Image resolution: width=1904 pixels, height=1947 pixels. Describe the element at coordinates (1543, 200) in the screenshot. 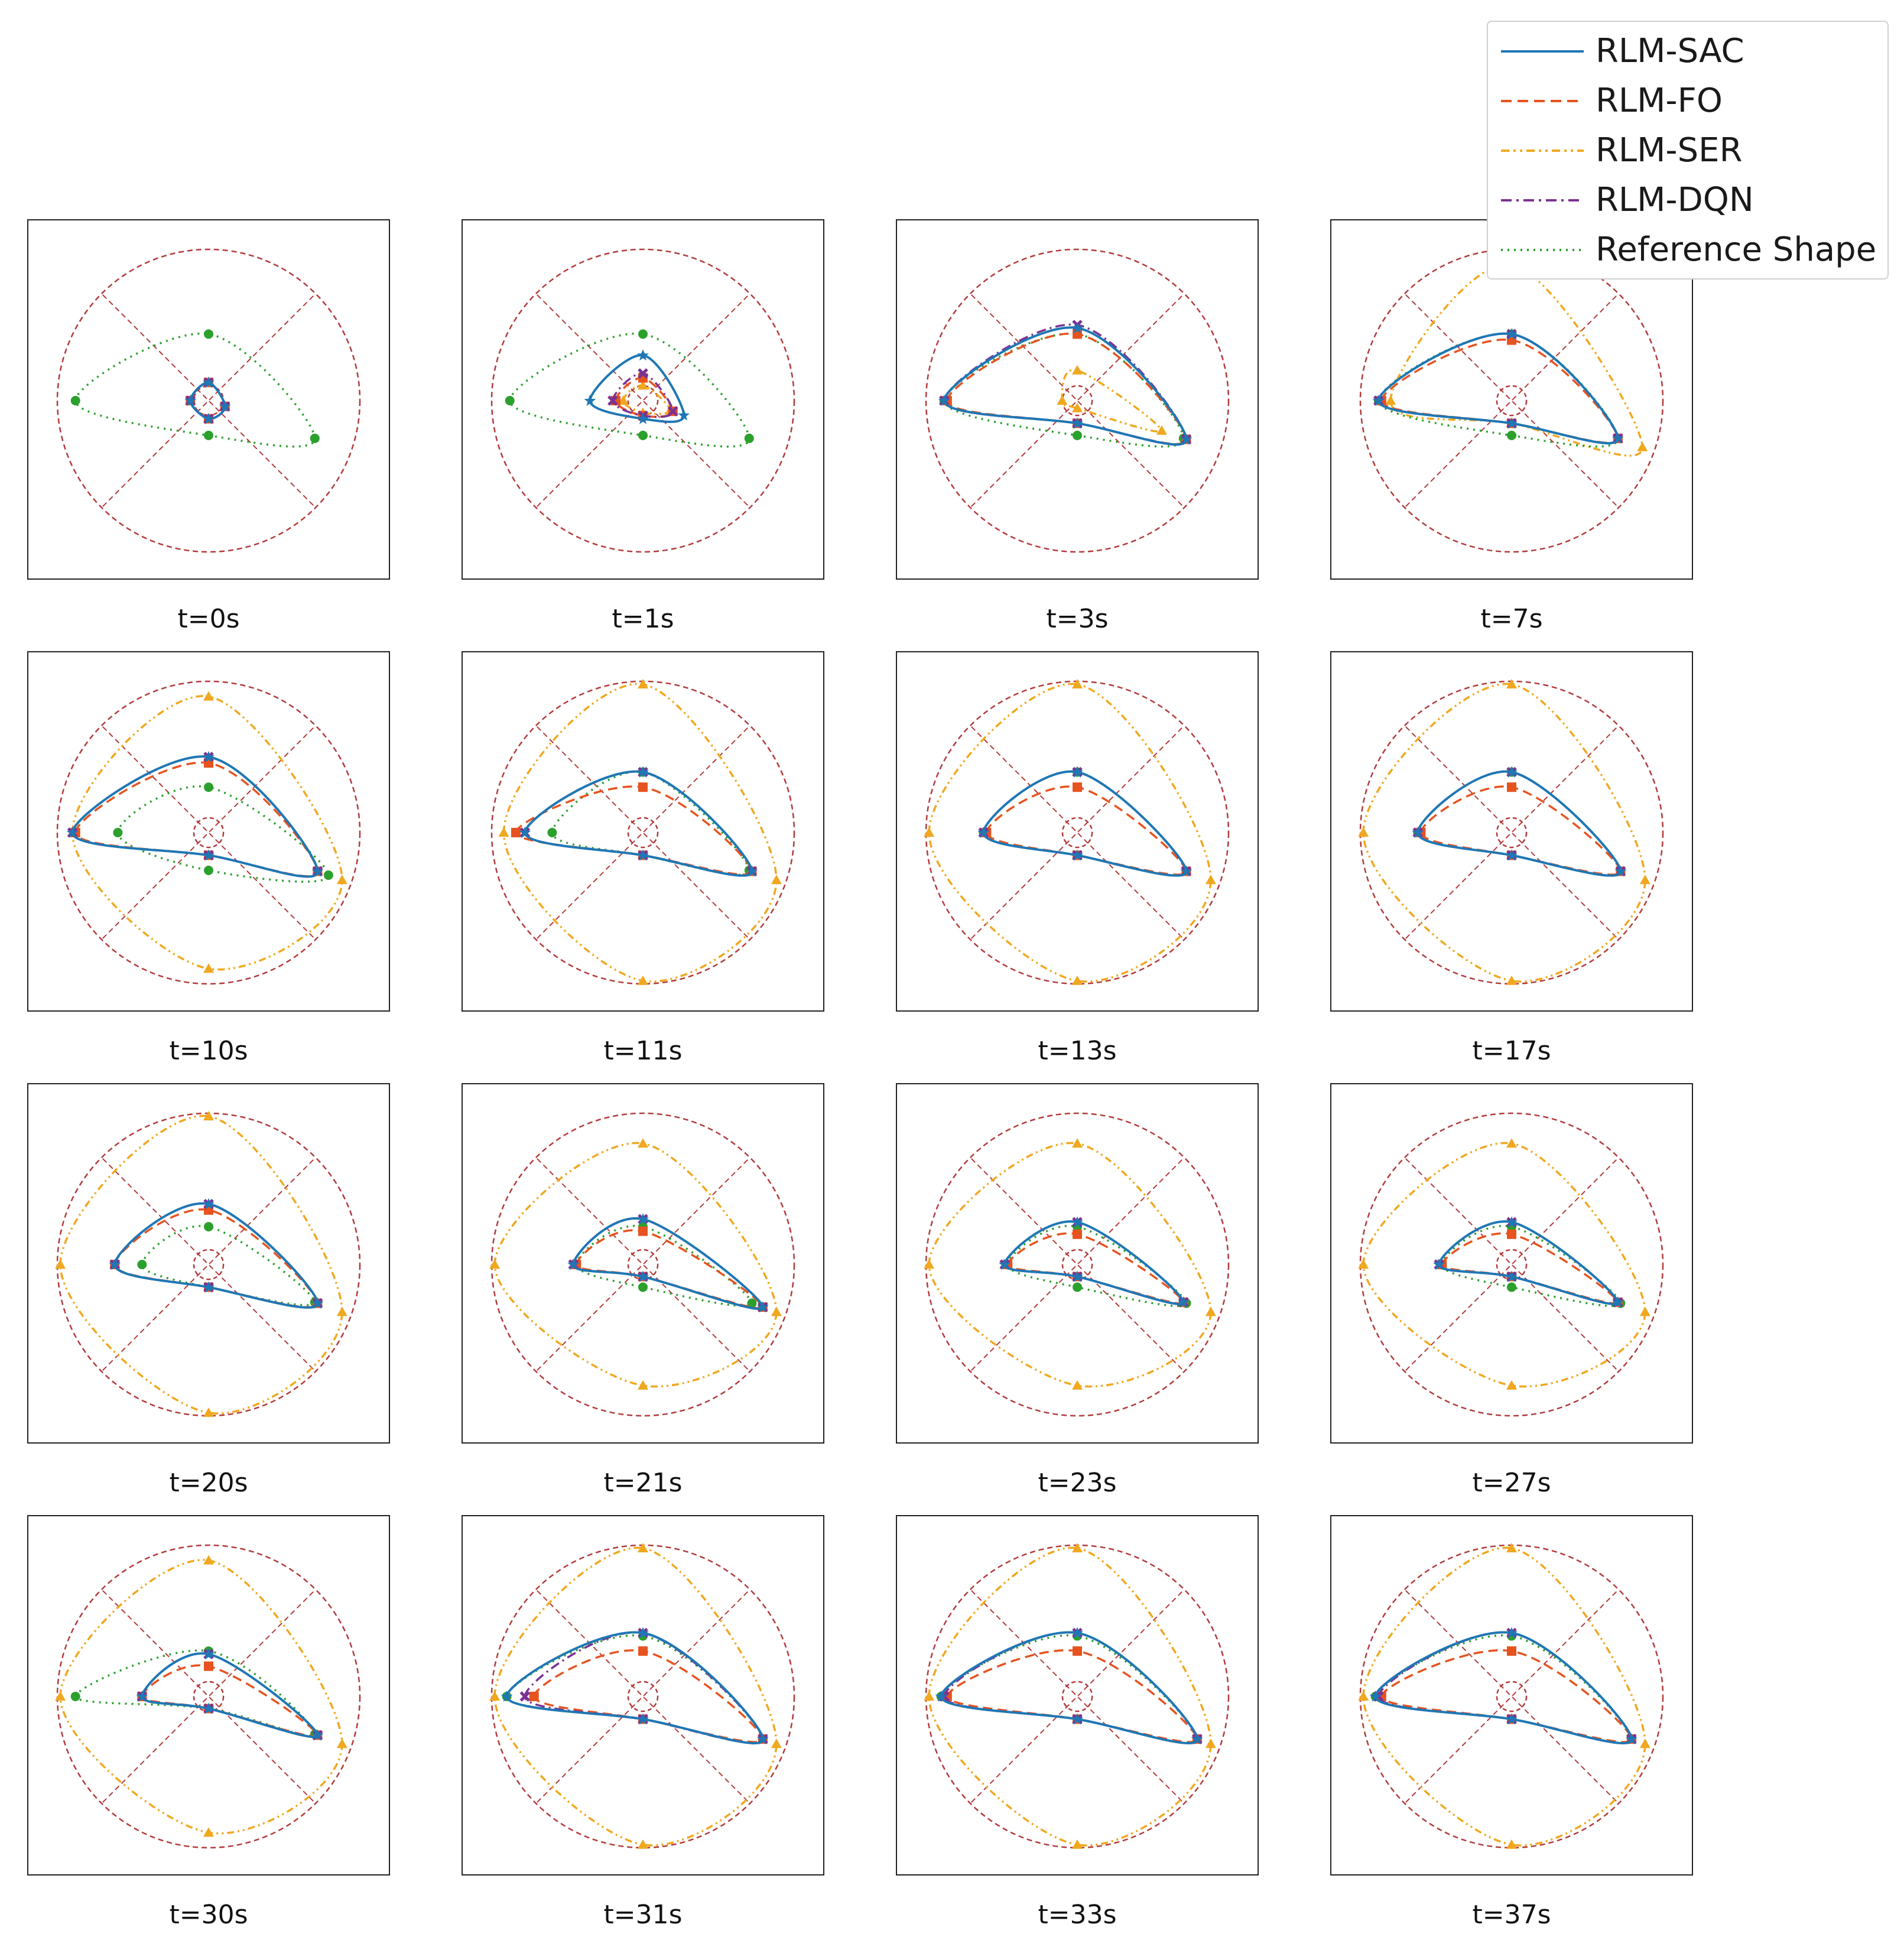

I see `legend-line-dqn` at that location.